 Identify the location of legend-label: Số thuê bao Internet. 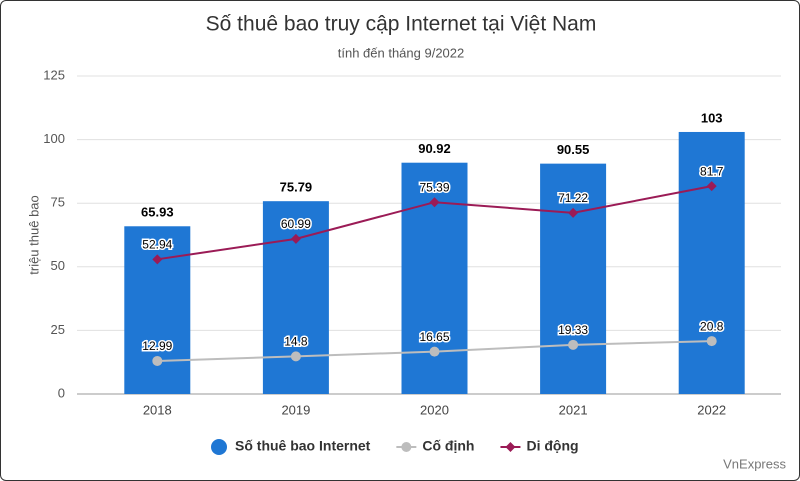
(303, 446).